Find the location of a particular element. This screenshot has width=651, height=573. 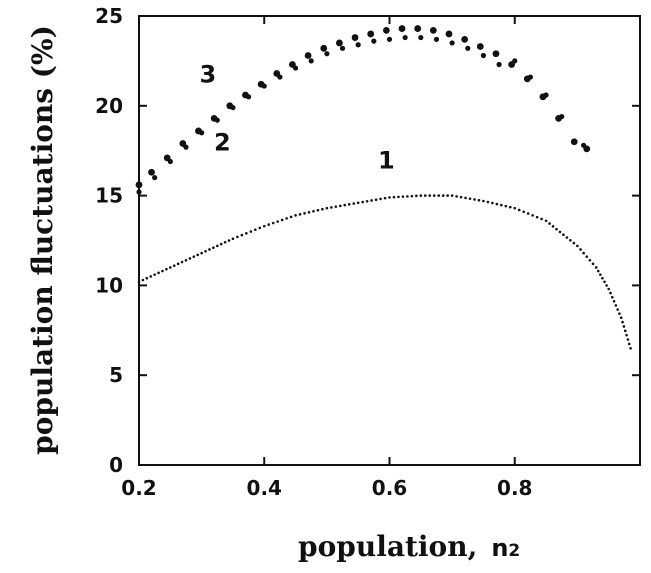

y-axis-title: population fluctuations (%) is located at coordinates (42, 240).